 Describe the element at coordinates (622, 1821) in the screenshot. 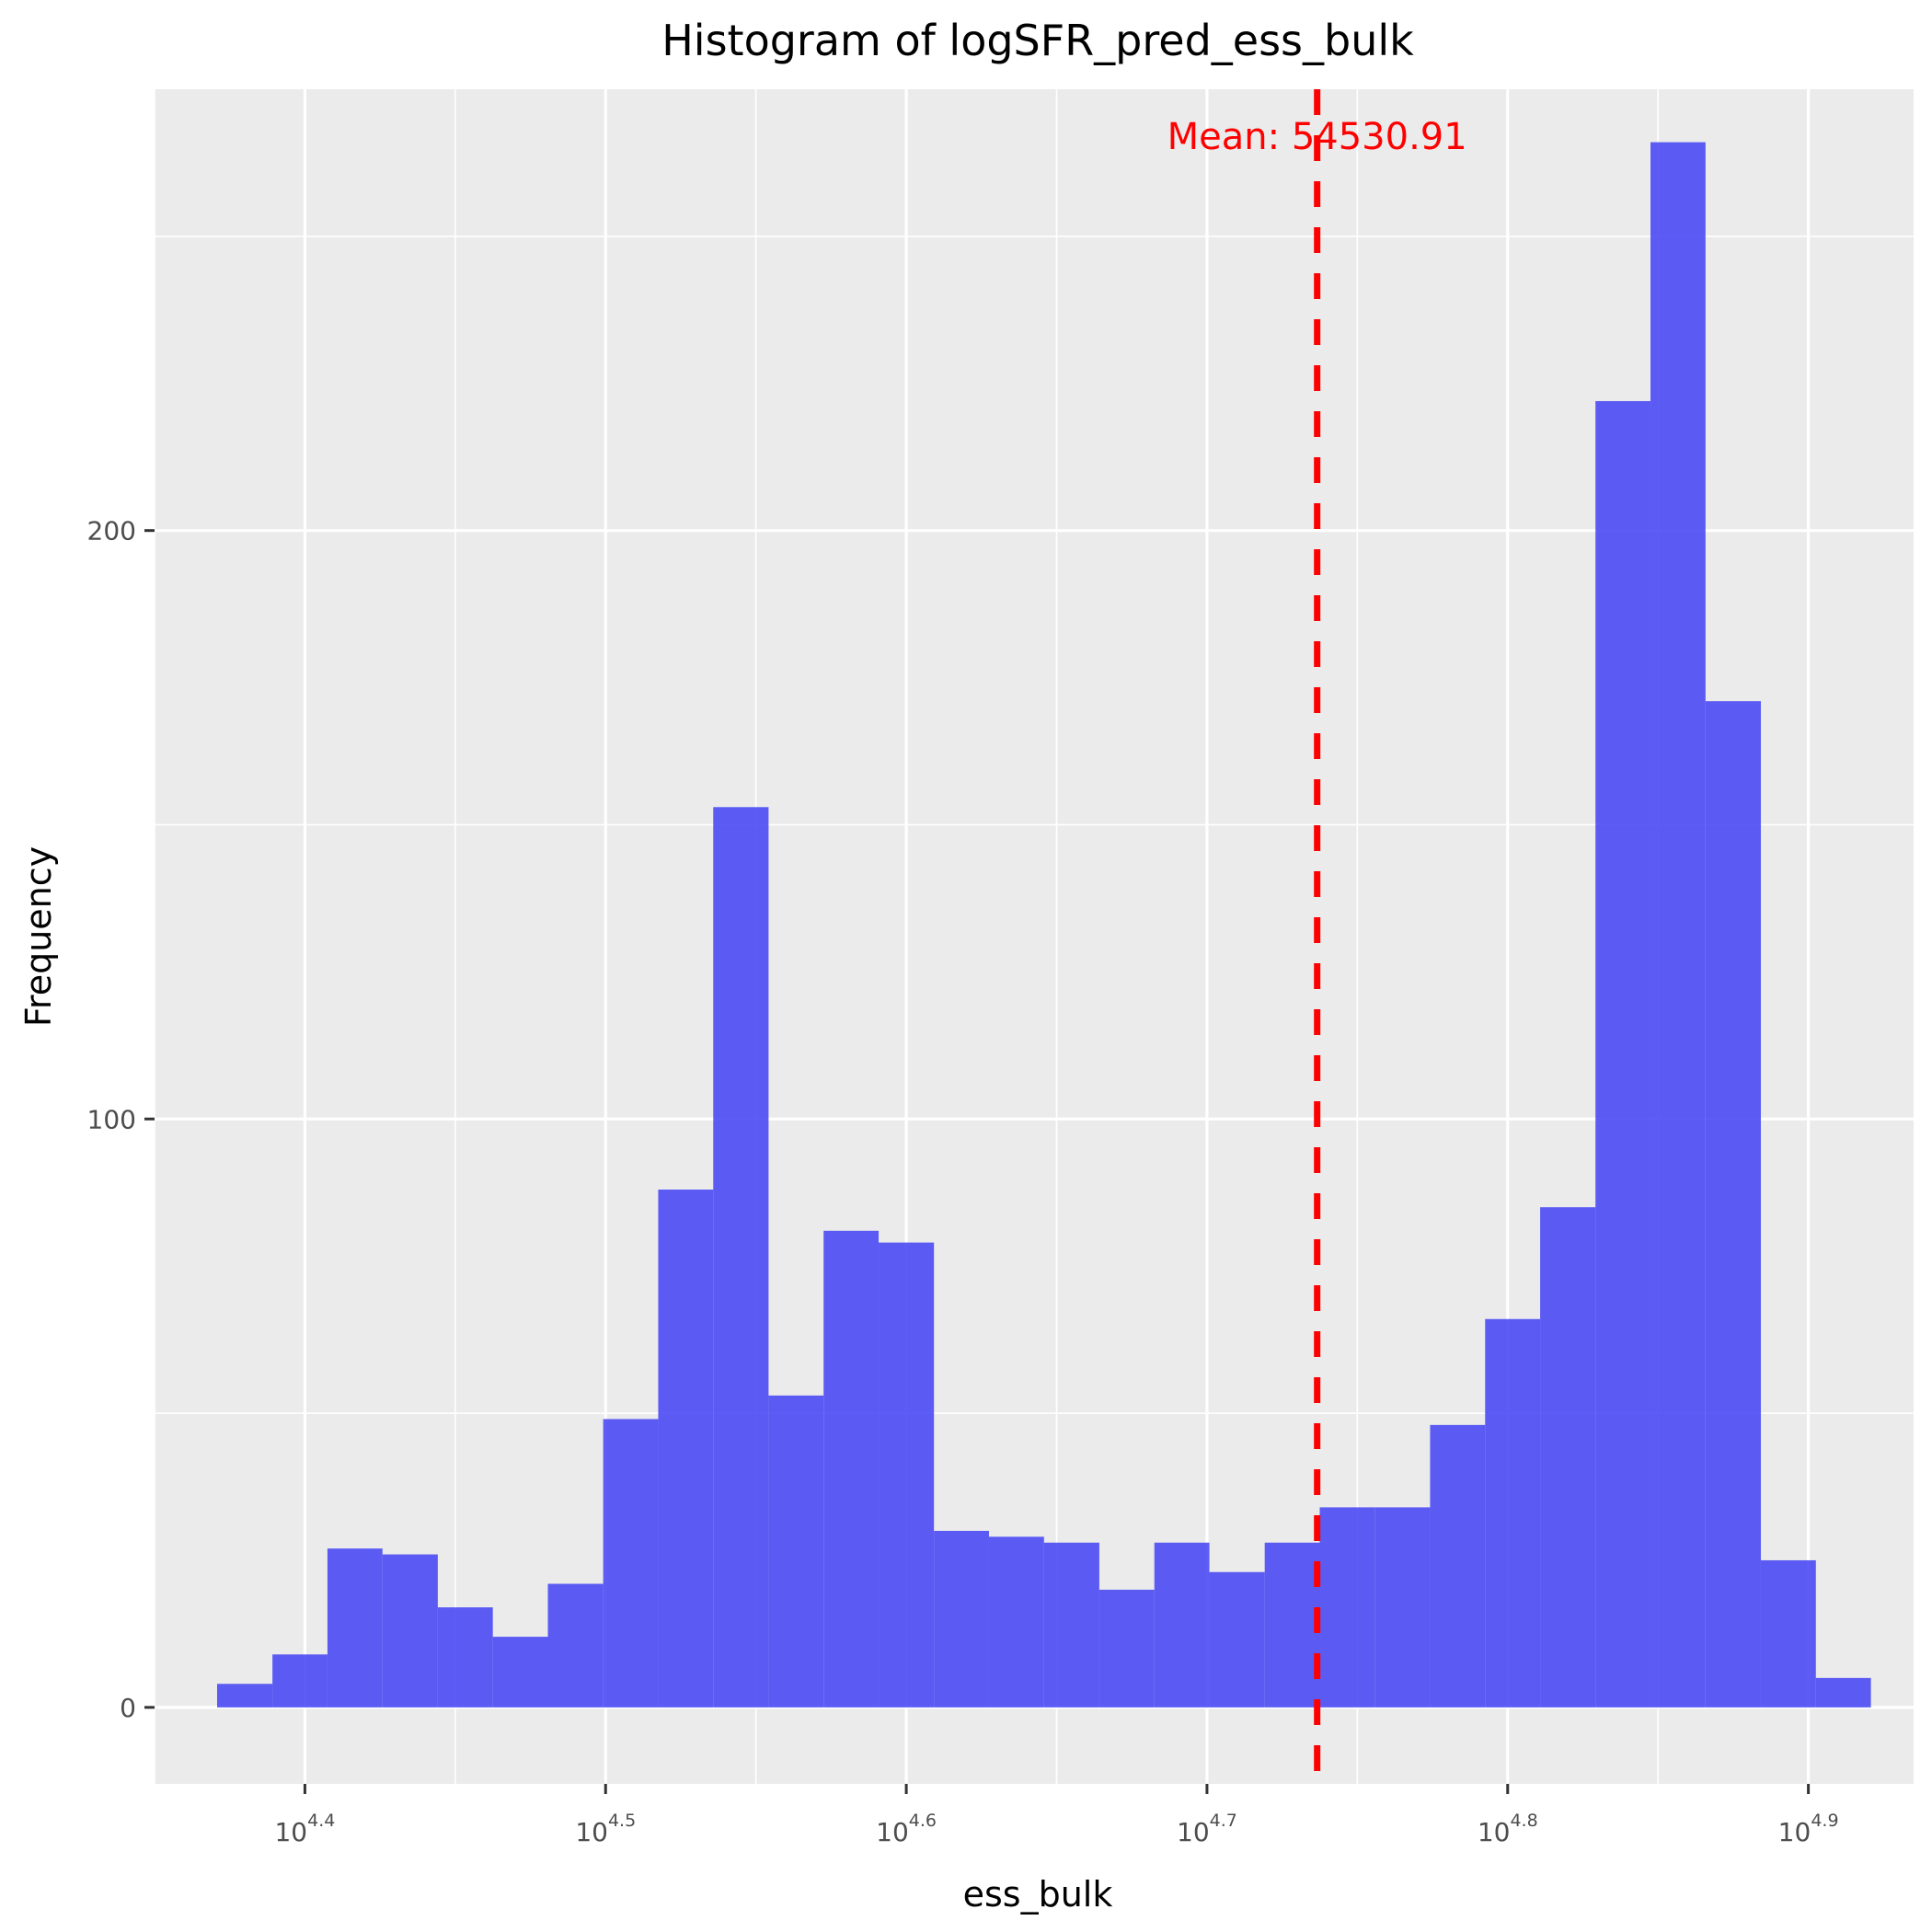

I see `x-tick-exponent: 4.5` at that location.